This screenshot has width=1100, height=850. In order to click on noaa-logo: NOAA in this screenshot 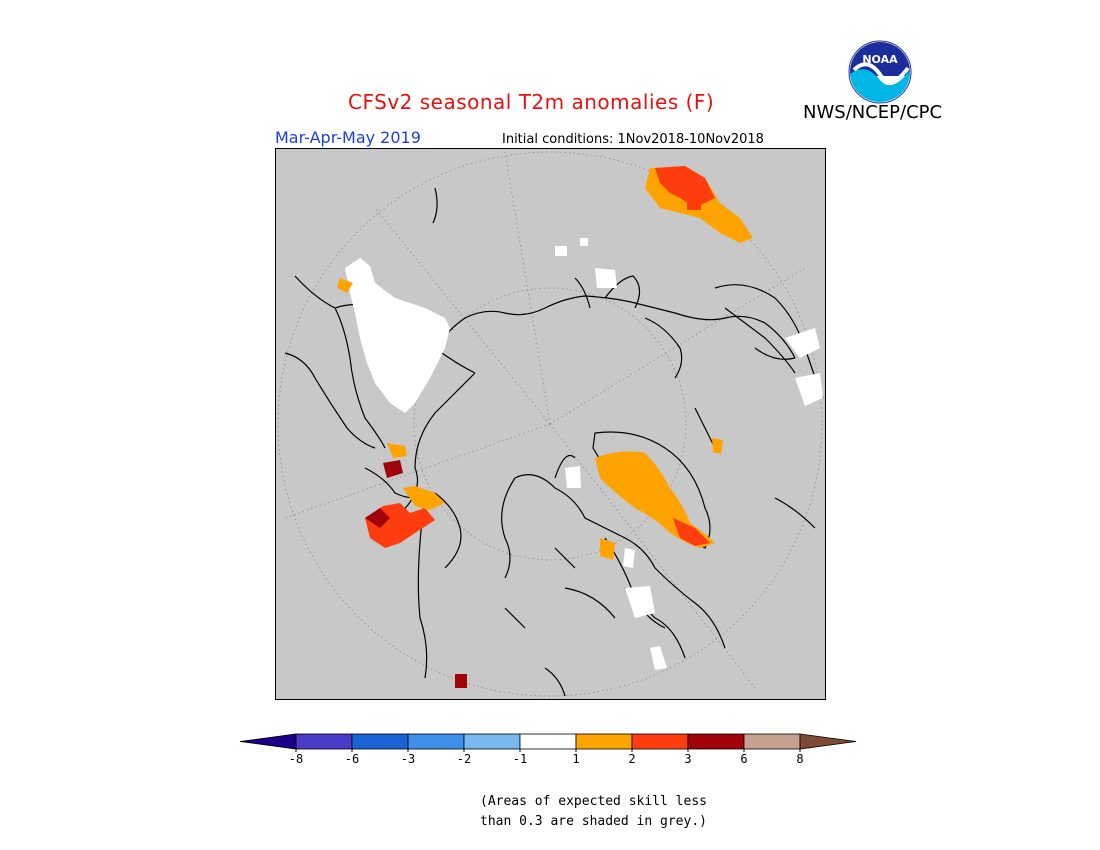, I will do `click(880, 72)`.